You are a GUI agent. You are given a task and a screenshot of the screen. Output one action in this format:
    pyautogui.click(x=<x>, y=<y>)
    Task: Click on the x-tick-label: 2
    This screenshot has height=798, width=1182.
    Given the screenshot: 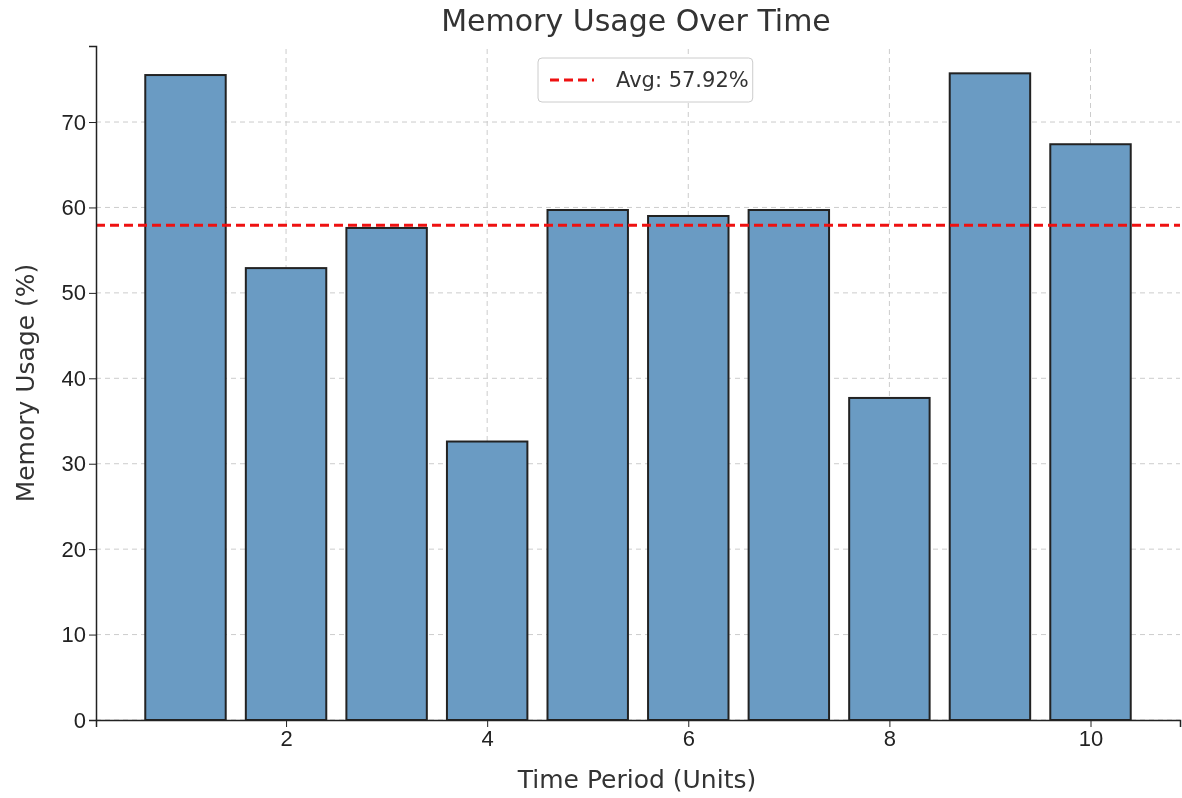 What is the action you would take?
    pyautogui.click(x=286, y=738)
    